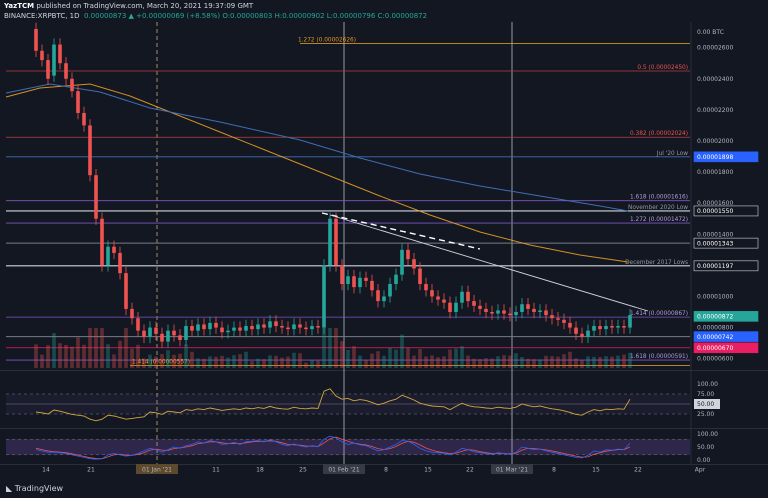  What do you see at coordinates (512, 470) in the screenshot?
I see `x-axis-tick: 01 Mar '21` at bounding box center [512, 470].